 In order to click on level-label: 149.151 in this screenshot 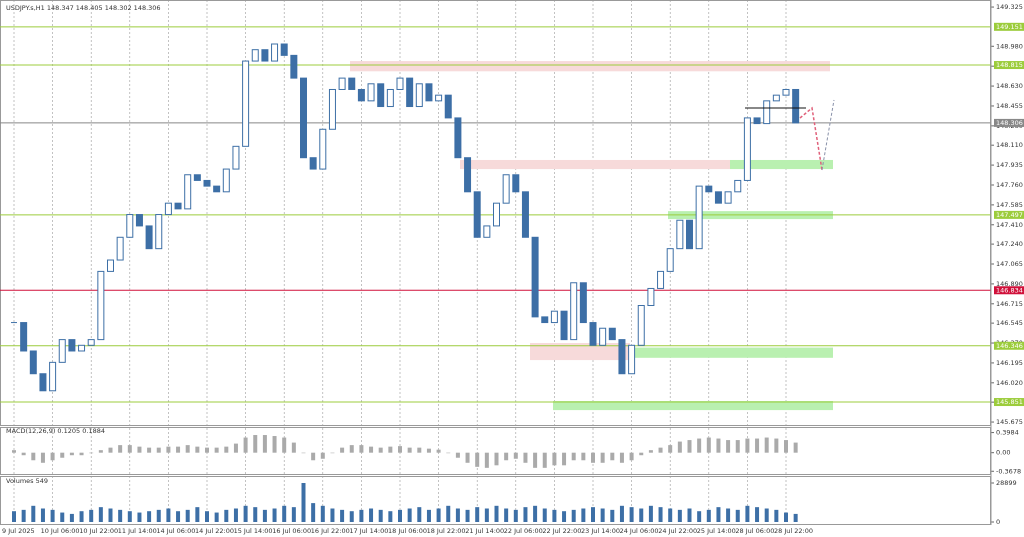, I will do `click(1009, 27)`.